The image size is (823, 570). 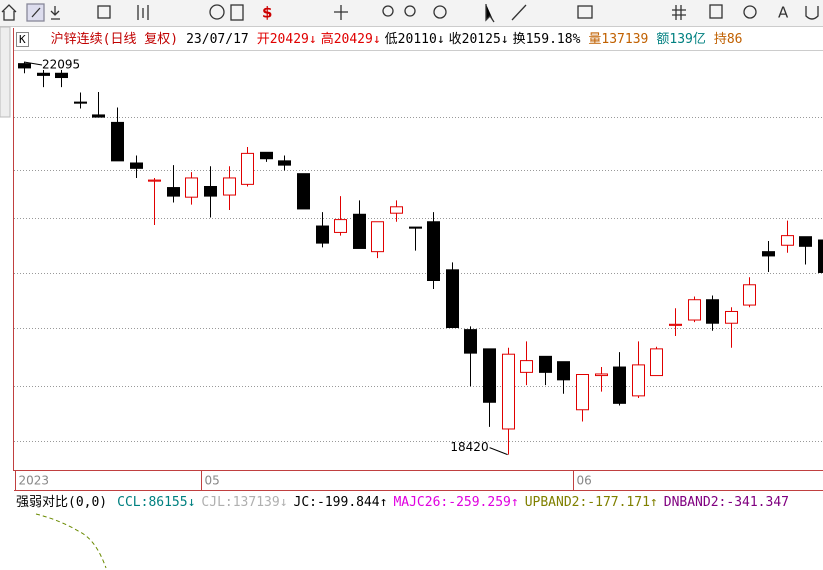 What do you see at coordinates (546, 39) in the screenshot?
I see `info-item: 换159.18%` at bounding box center [546, 39].